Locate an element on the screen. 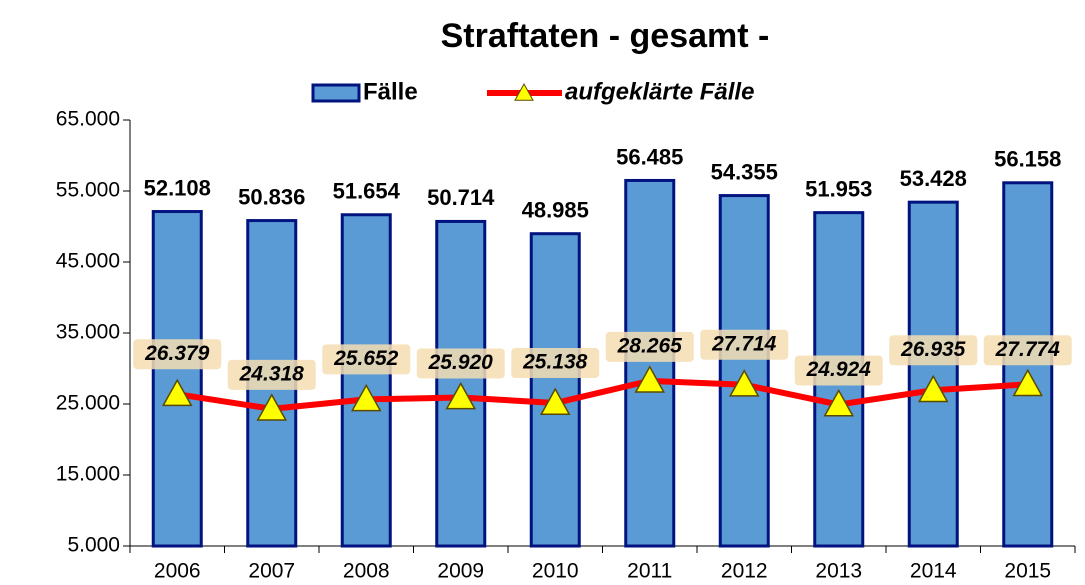 The image size is (1085, 585). bar-label: 48.985 is located at coordinates (555, 210).